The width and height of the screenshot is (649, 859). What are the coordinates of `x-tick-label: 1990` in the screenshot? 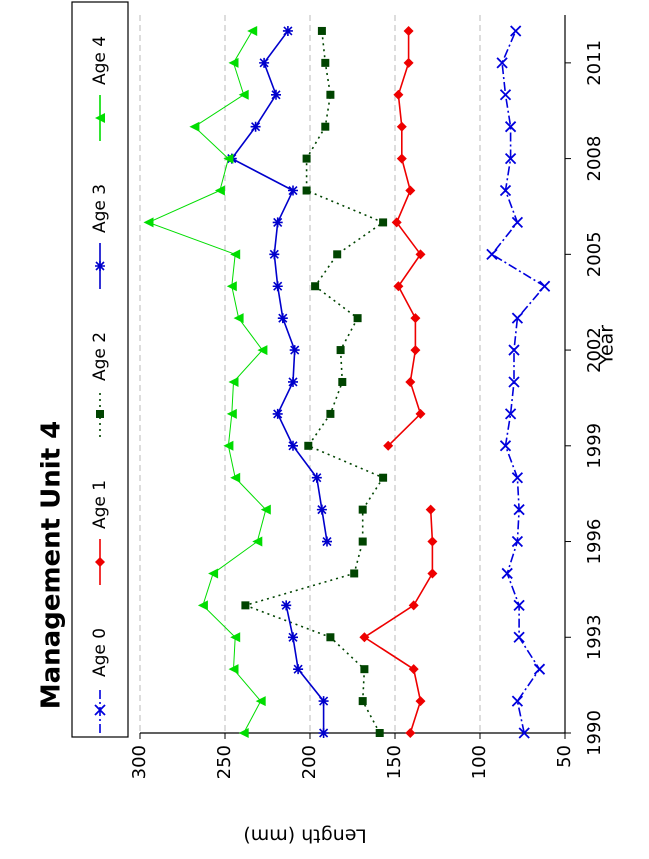 It's located at (594, 733).